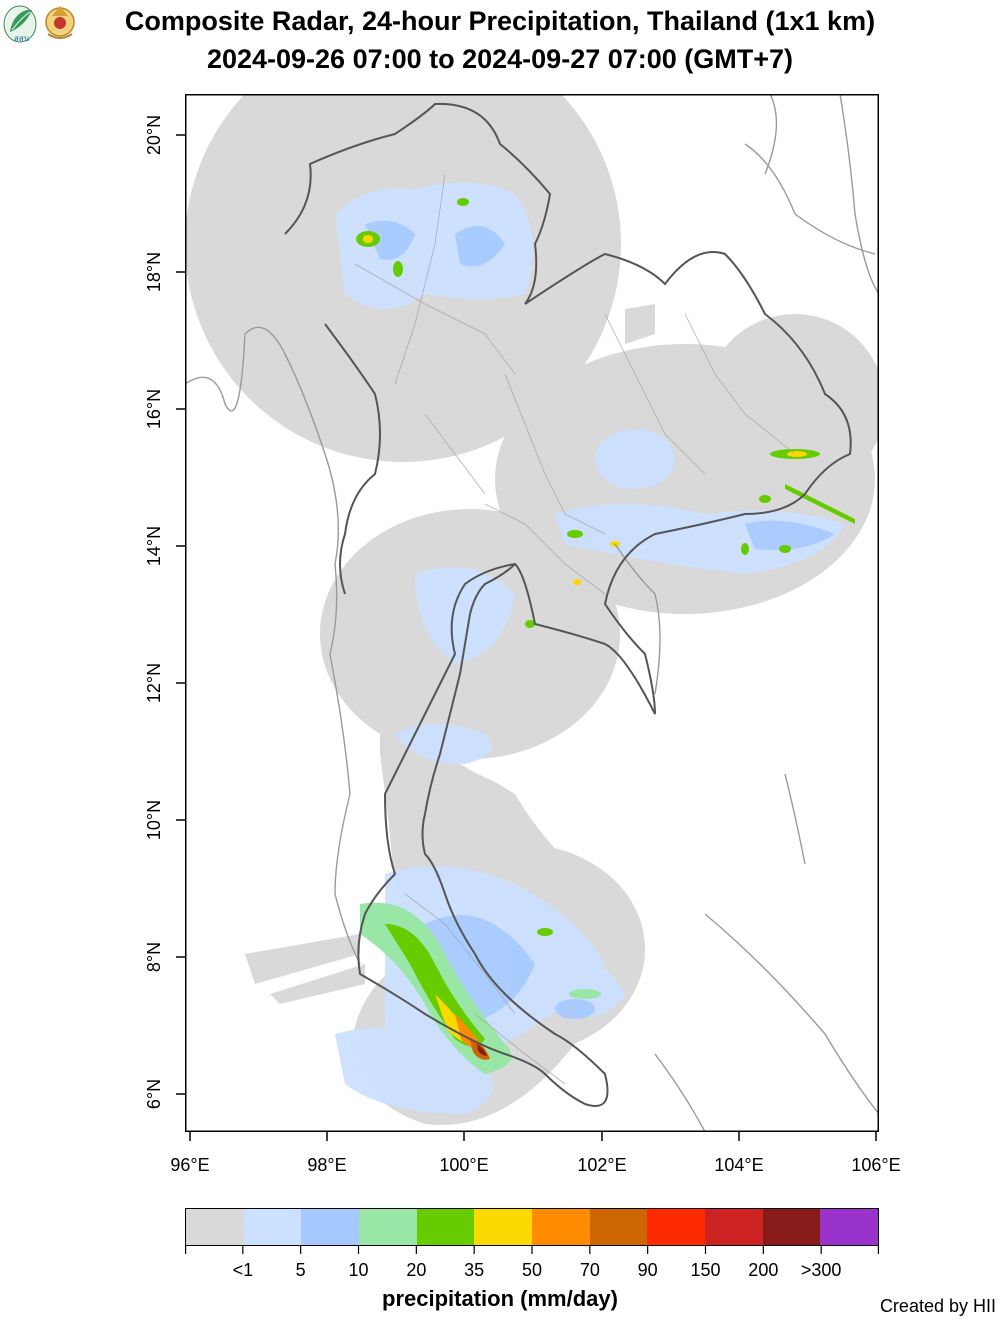 Image resolution: width=1000 pixels, height=1320 pixels. I want to click on colorbar-label: 50, so click(532, 1270).